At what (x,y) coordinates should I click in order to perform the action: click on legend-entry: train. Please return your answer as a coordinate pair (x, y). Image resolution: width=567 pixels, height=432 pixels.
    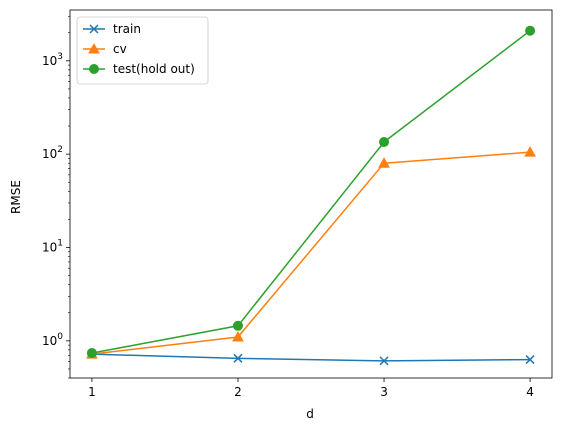
    Looking at the image, I should click on (112, 29).